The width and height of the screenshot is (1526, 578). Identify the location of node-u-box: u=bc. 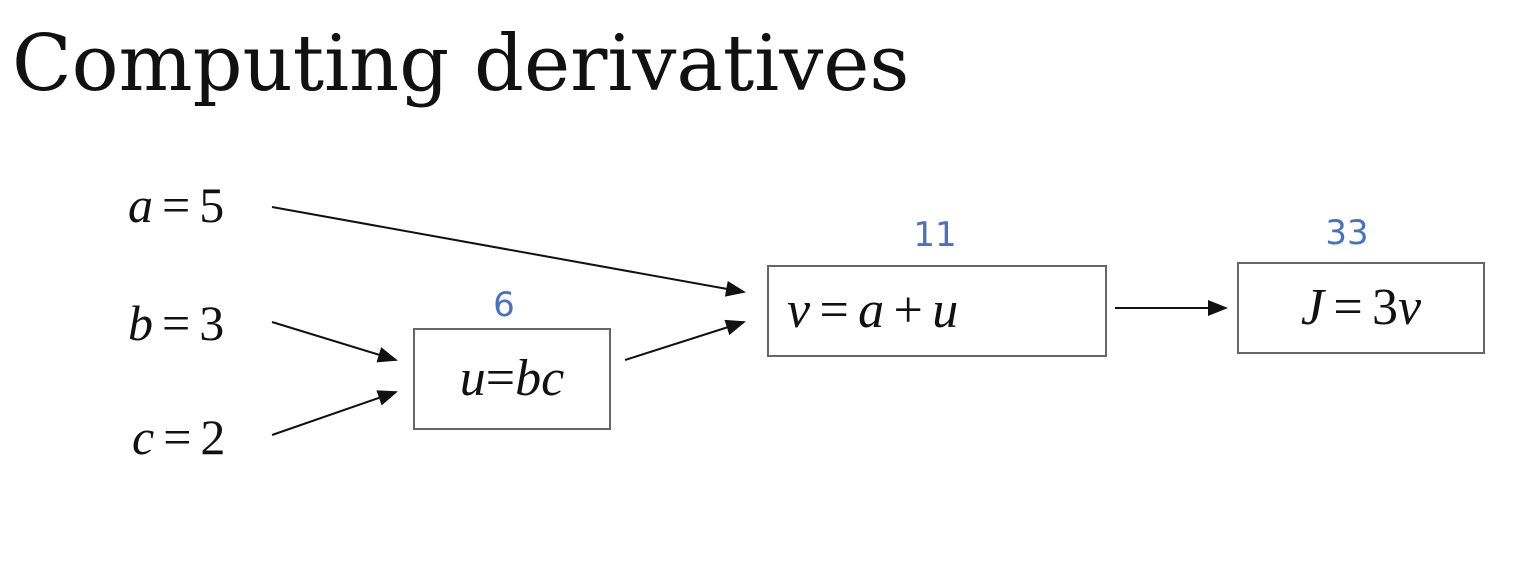
(512, 379).